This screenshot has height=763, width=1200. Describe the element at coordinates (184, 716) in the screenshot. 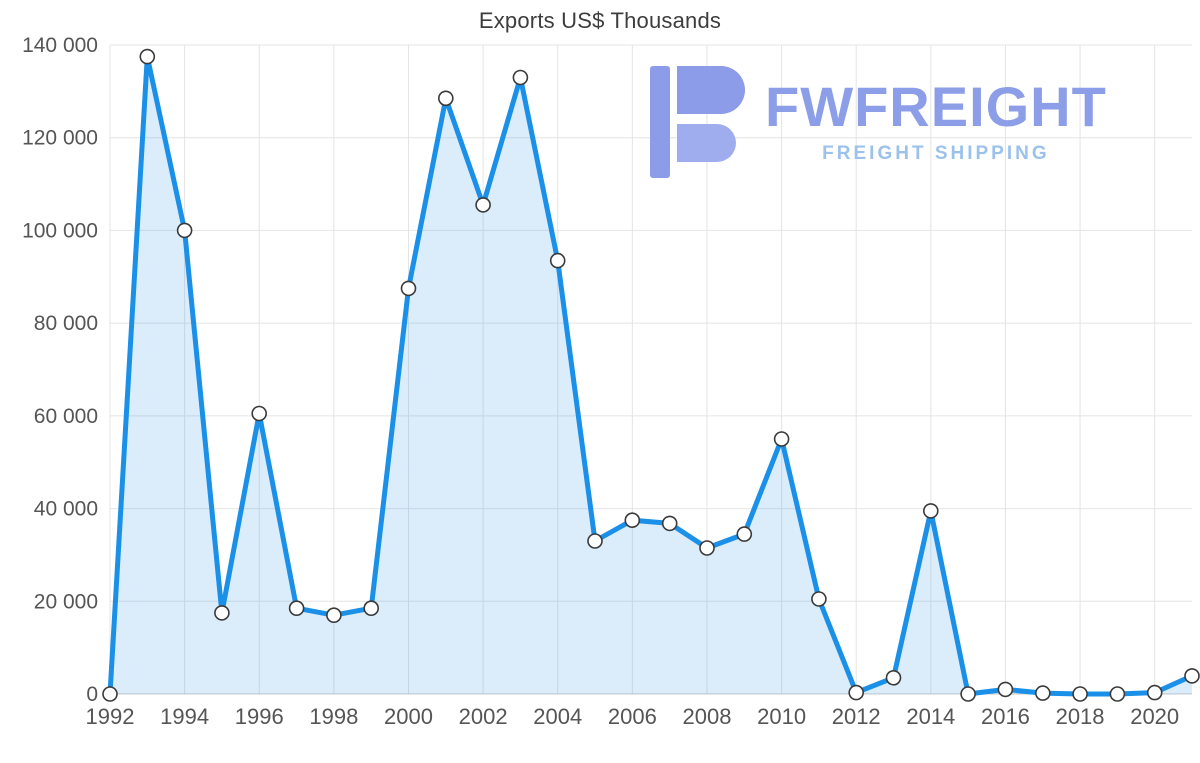

I see `x-tick-label: 1994` at that location.